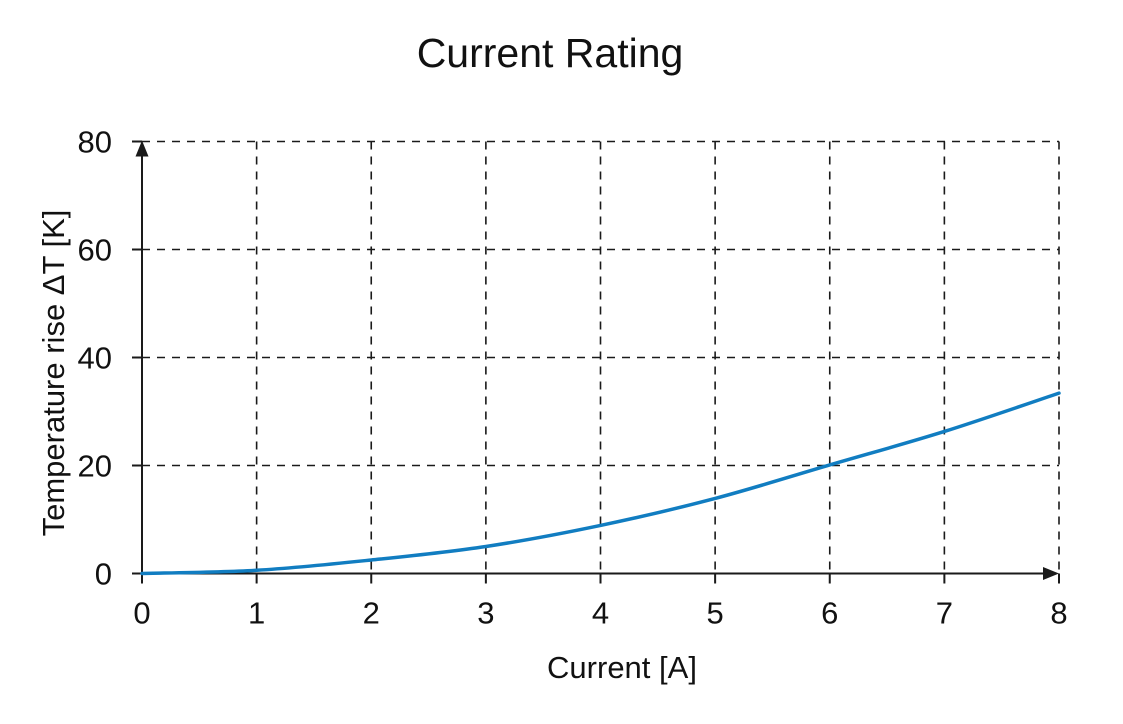 The height and width of the screenshot is (724, 1123). What do you see at coordinates (829, 613) in the screenshot?
I see `x-tick-label: 6` at bounding box center [829, 613].